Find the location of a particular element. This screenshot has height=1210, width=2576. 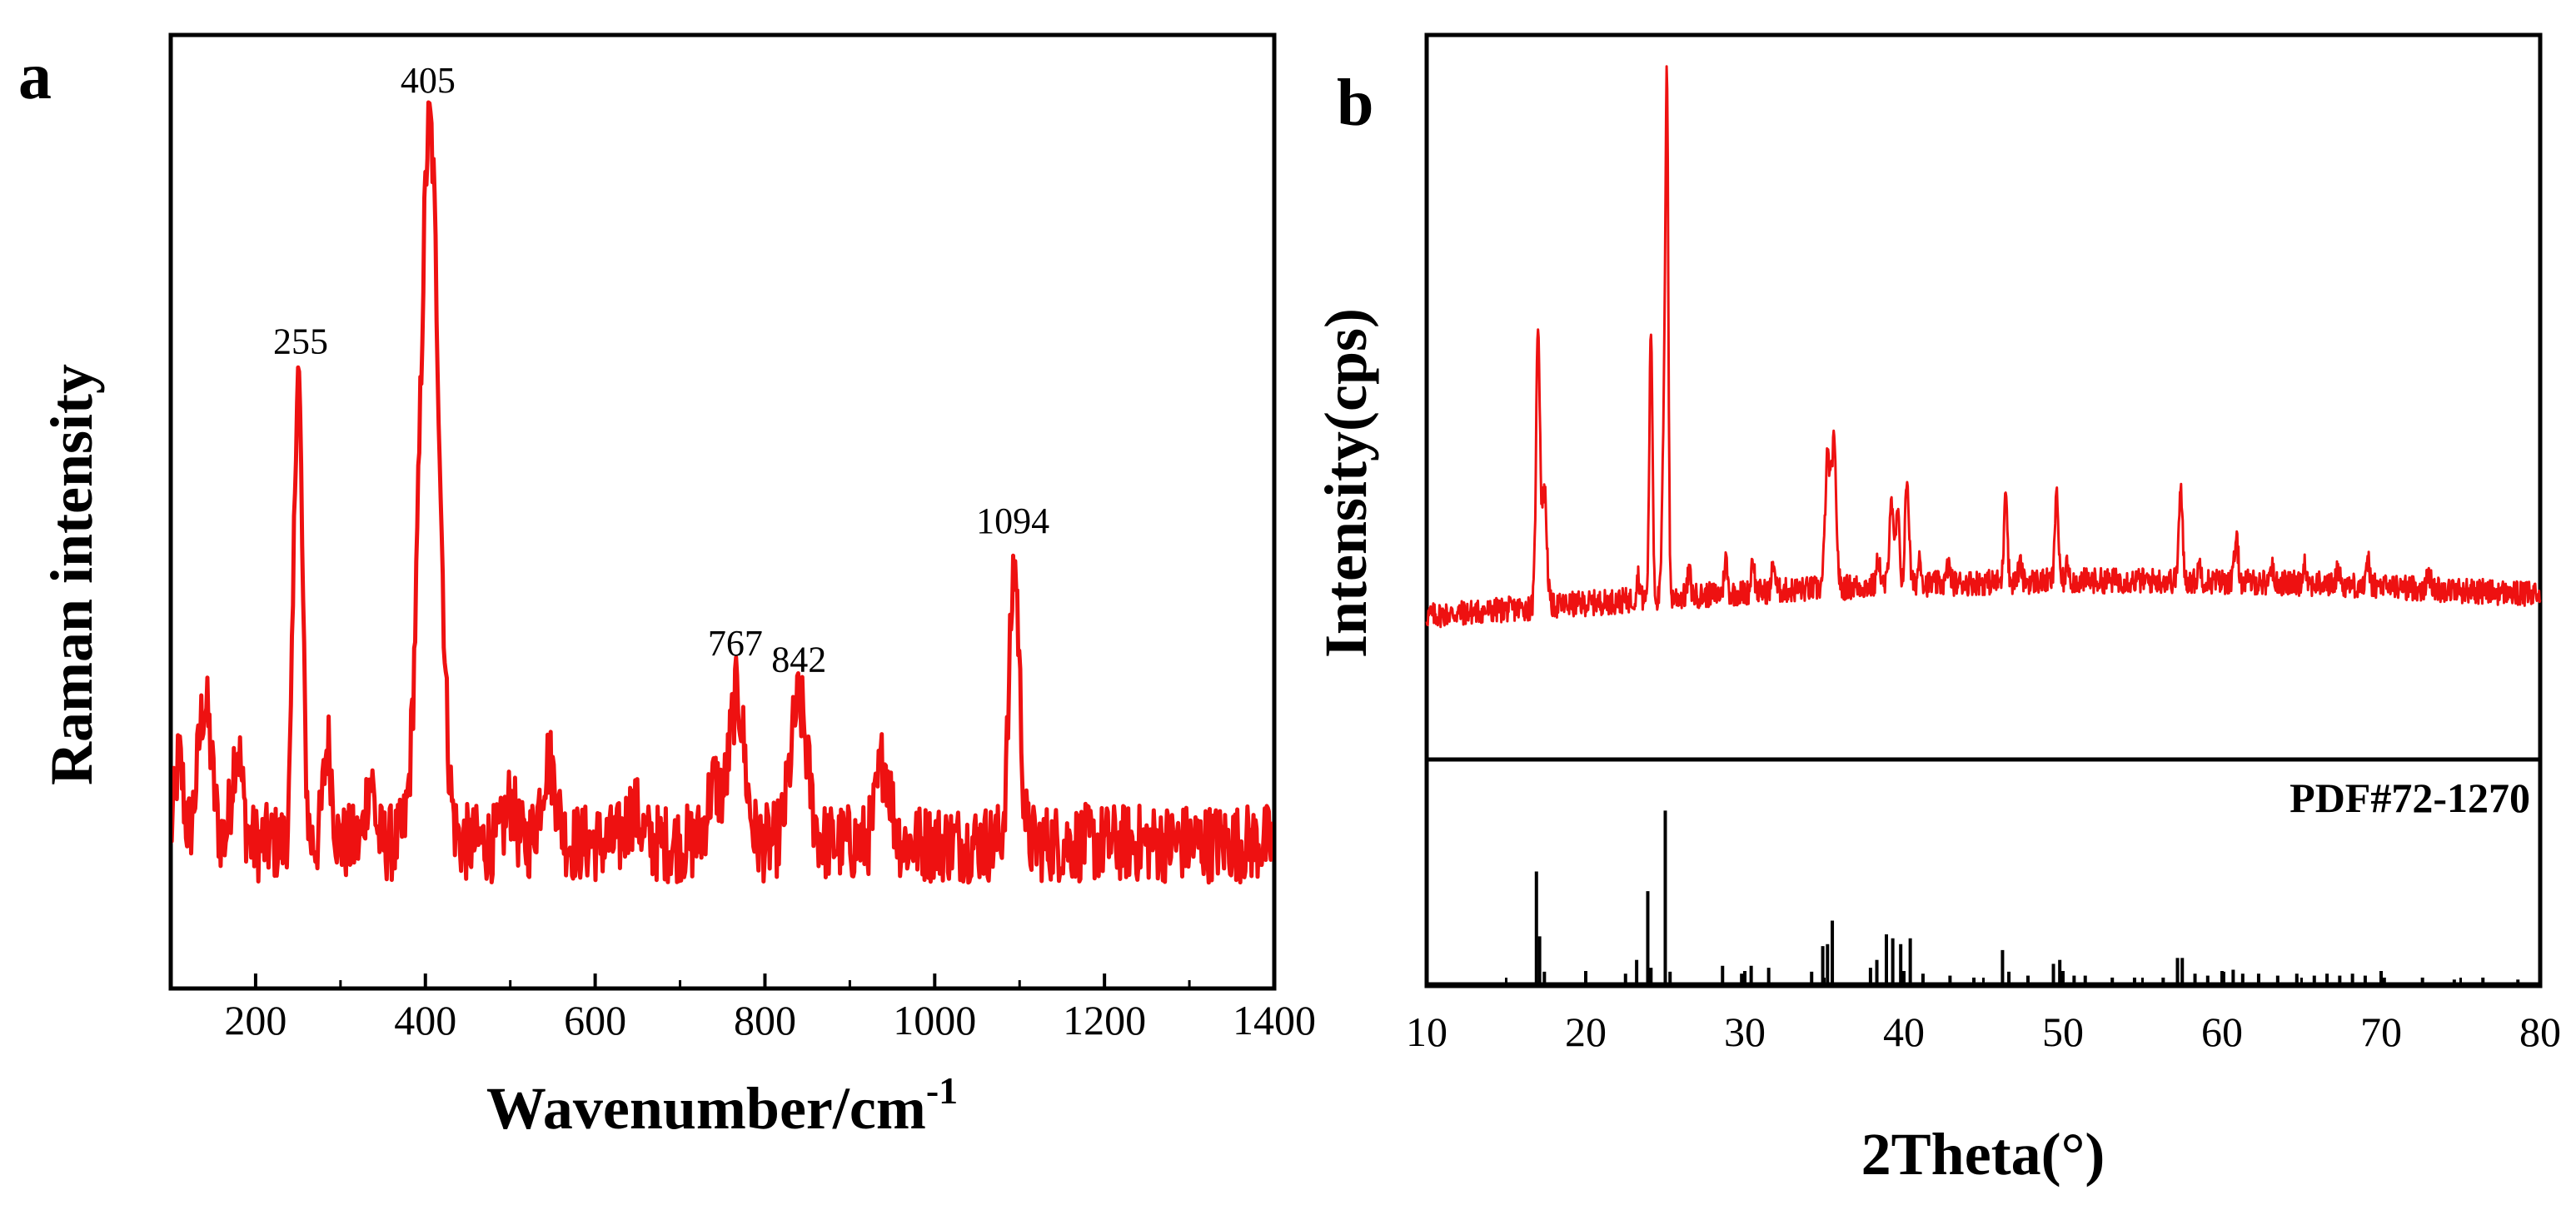

raman-peak-label: 842 is located at coordinates (798, 660).